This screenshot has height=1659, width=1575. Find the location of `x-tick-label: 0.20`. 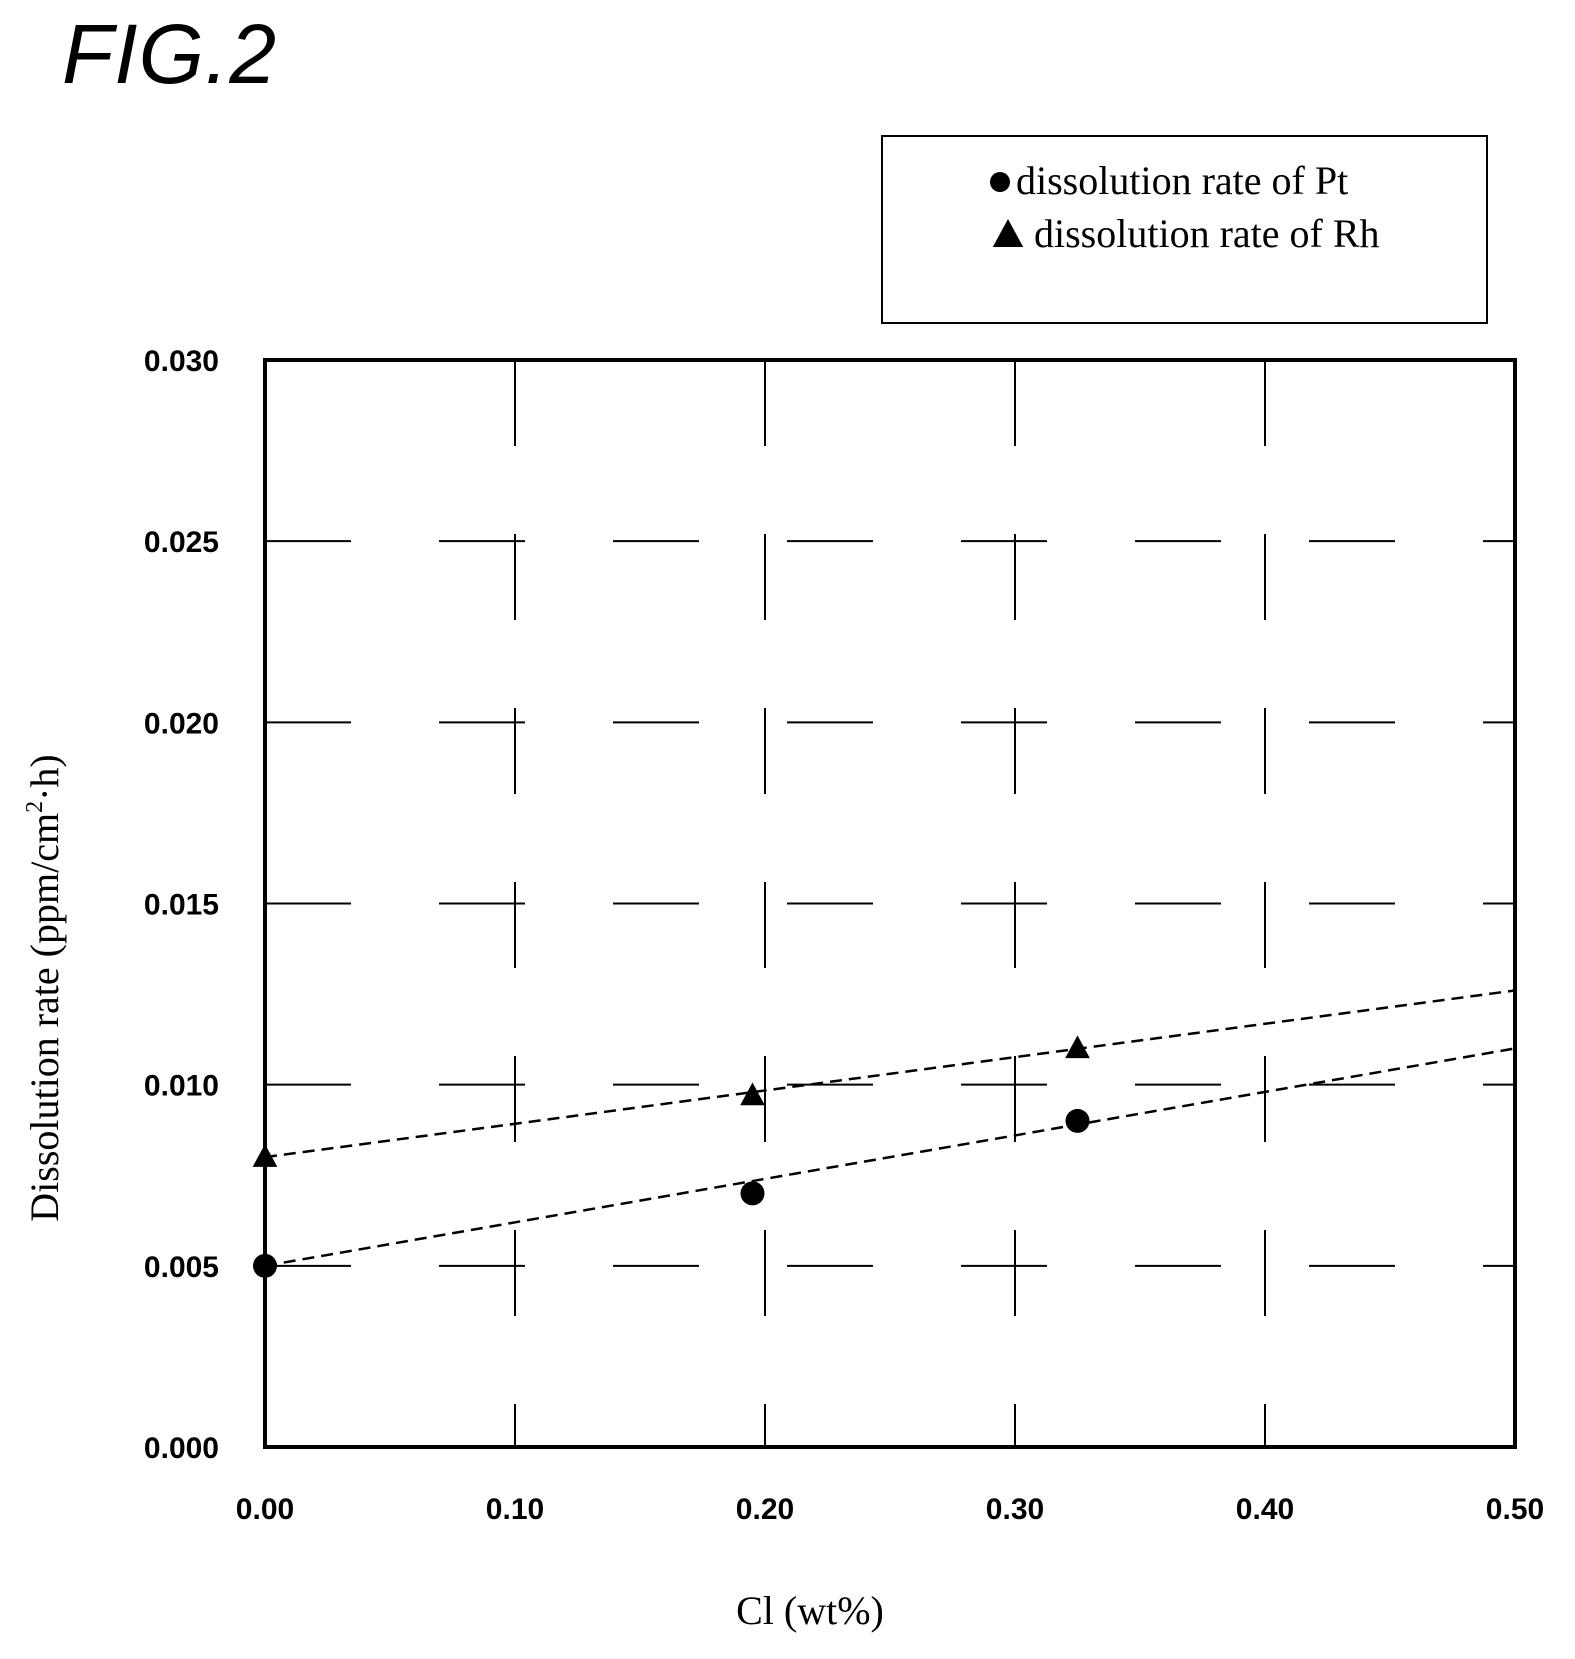

x-tick-label: 0.20 is located at coordinates (765, 1509).